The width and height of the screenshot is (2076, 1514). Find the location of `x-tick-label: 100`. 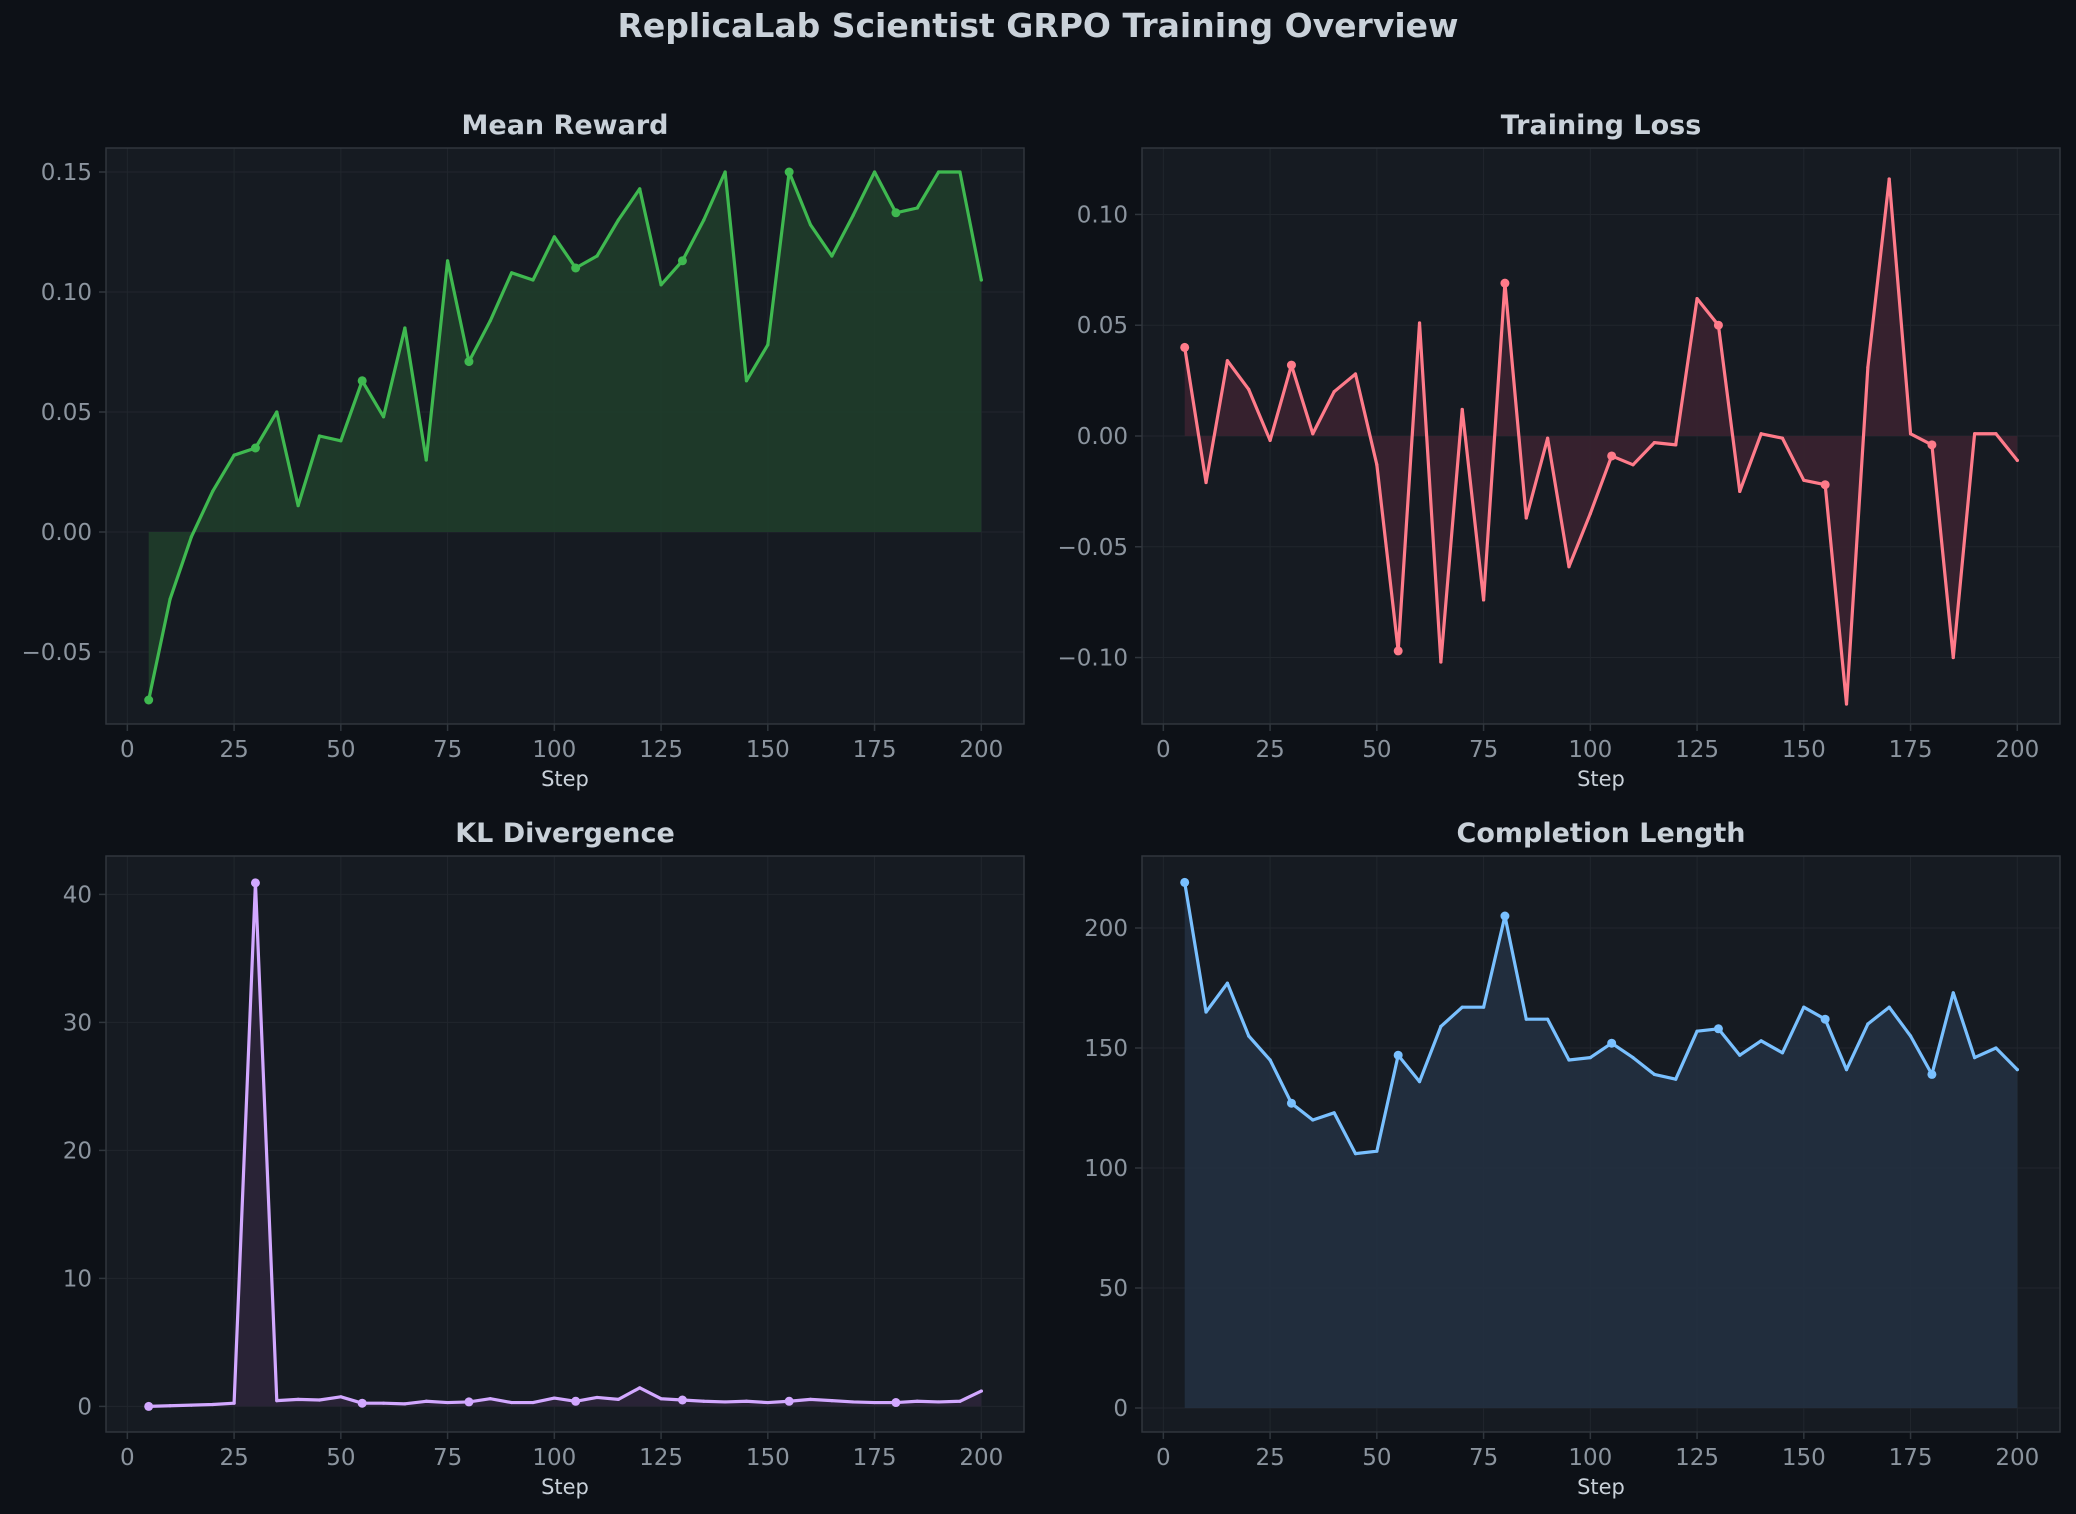

x-tick-label: 100 is located at coordinates (554, 1458).